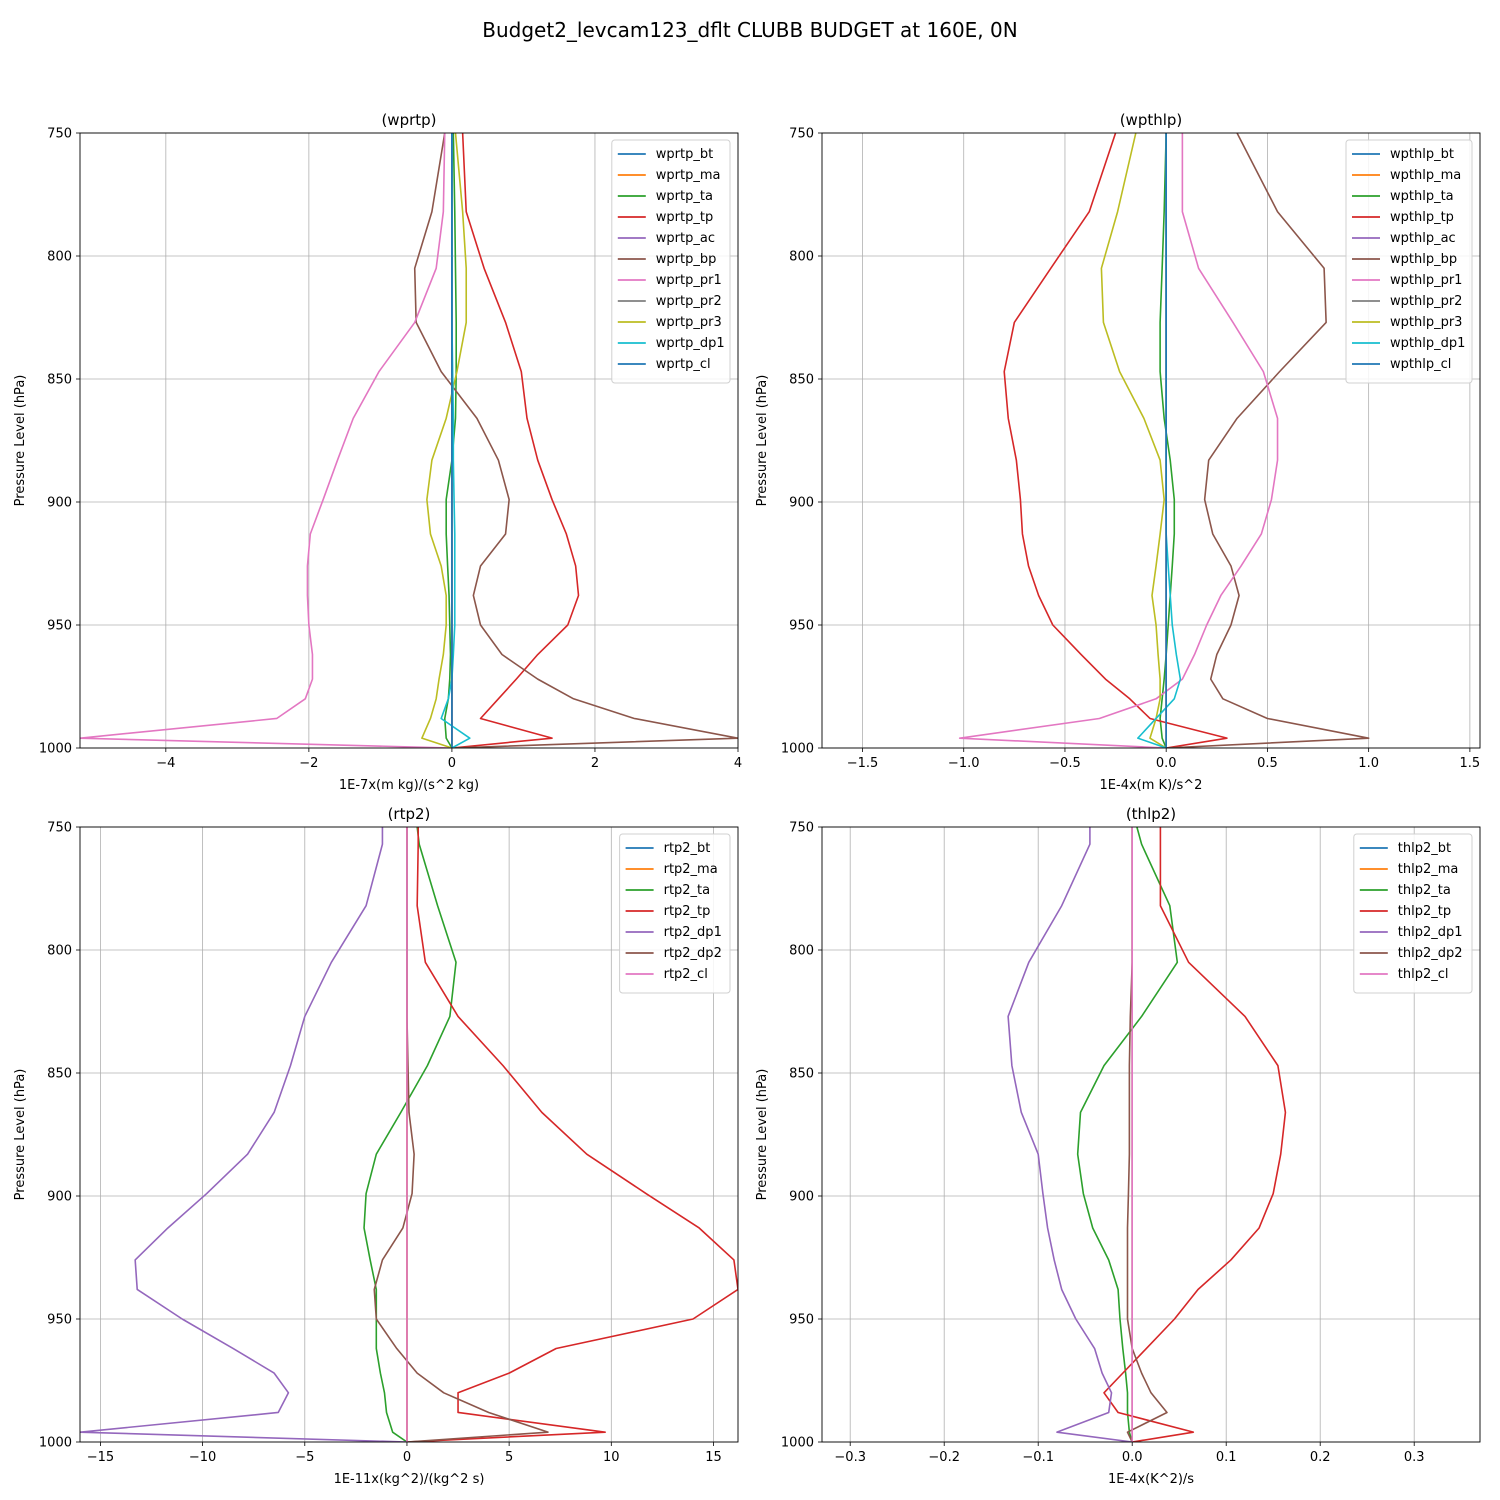 The height and width of the screenshot is (1500, 1500). What do you see at coordinates (408, 120) in the screenshot?
I see `panel-title: (wprtp)` at bounding box center [408, 120].